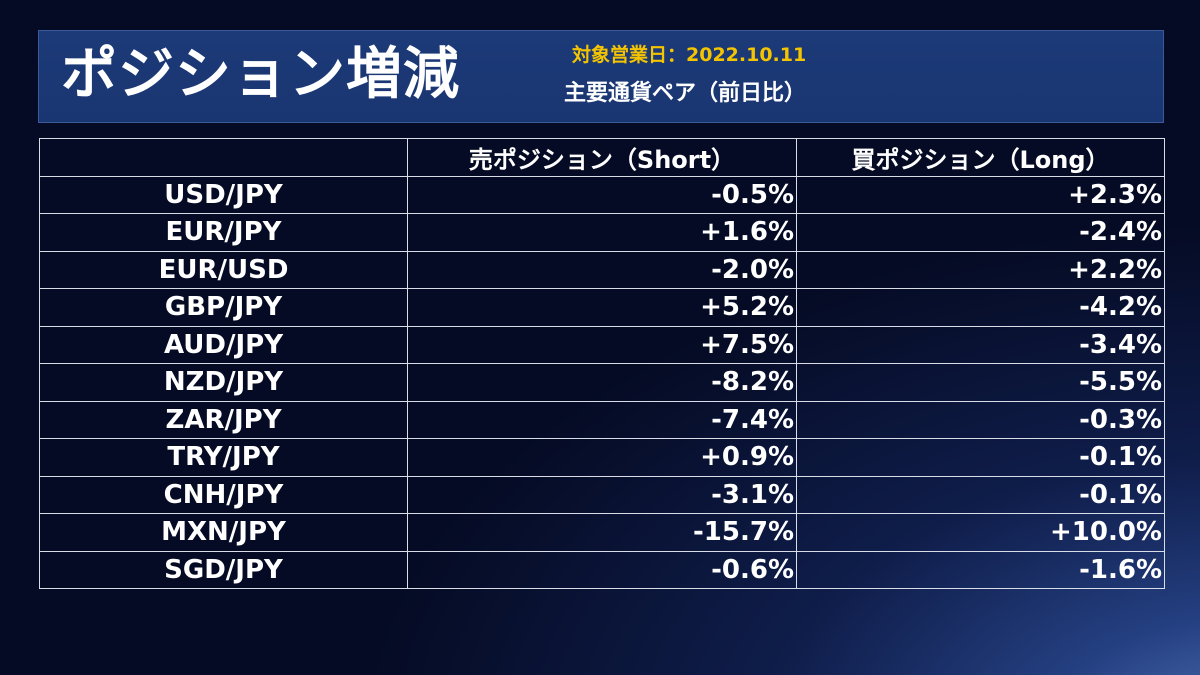 The width and height of the screenshot is (1200, 675). Describe the element at coordinates (223, 569) in the screenshot. I see `currency-pair: SGD/JPY` at that location.